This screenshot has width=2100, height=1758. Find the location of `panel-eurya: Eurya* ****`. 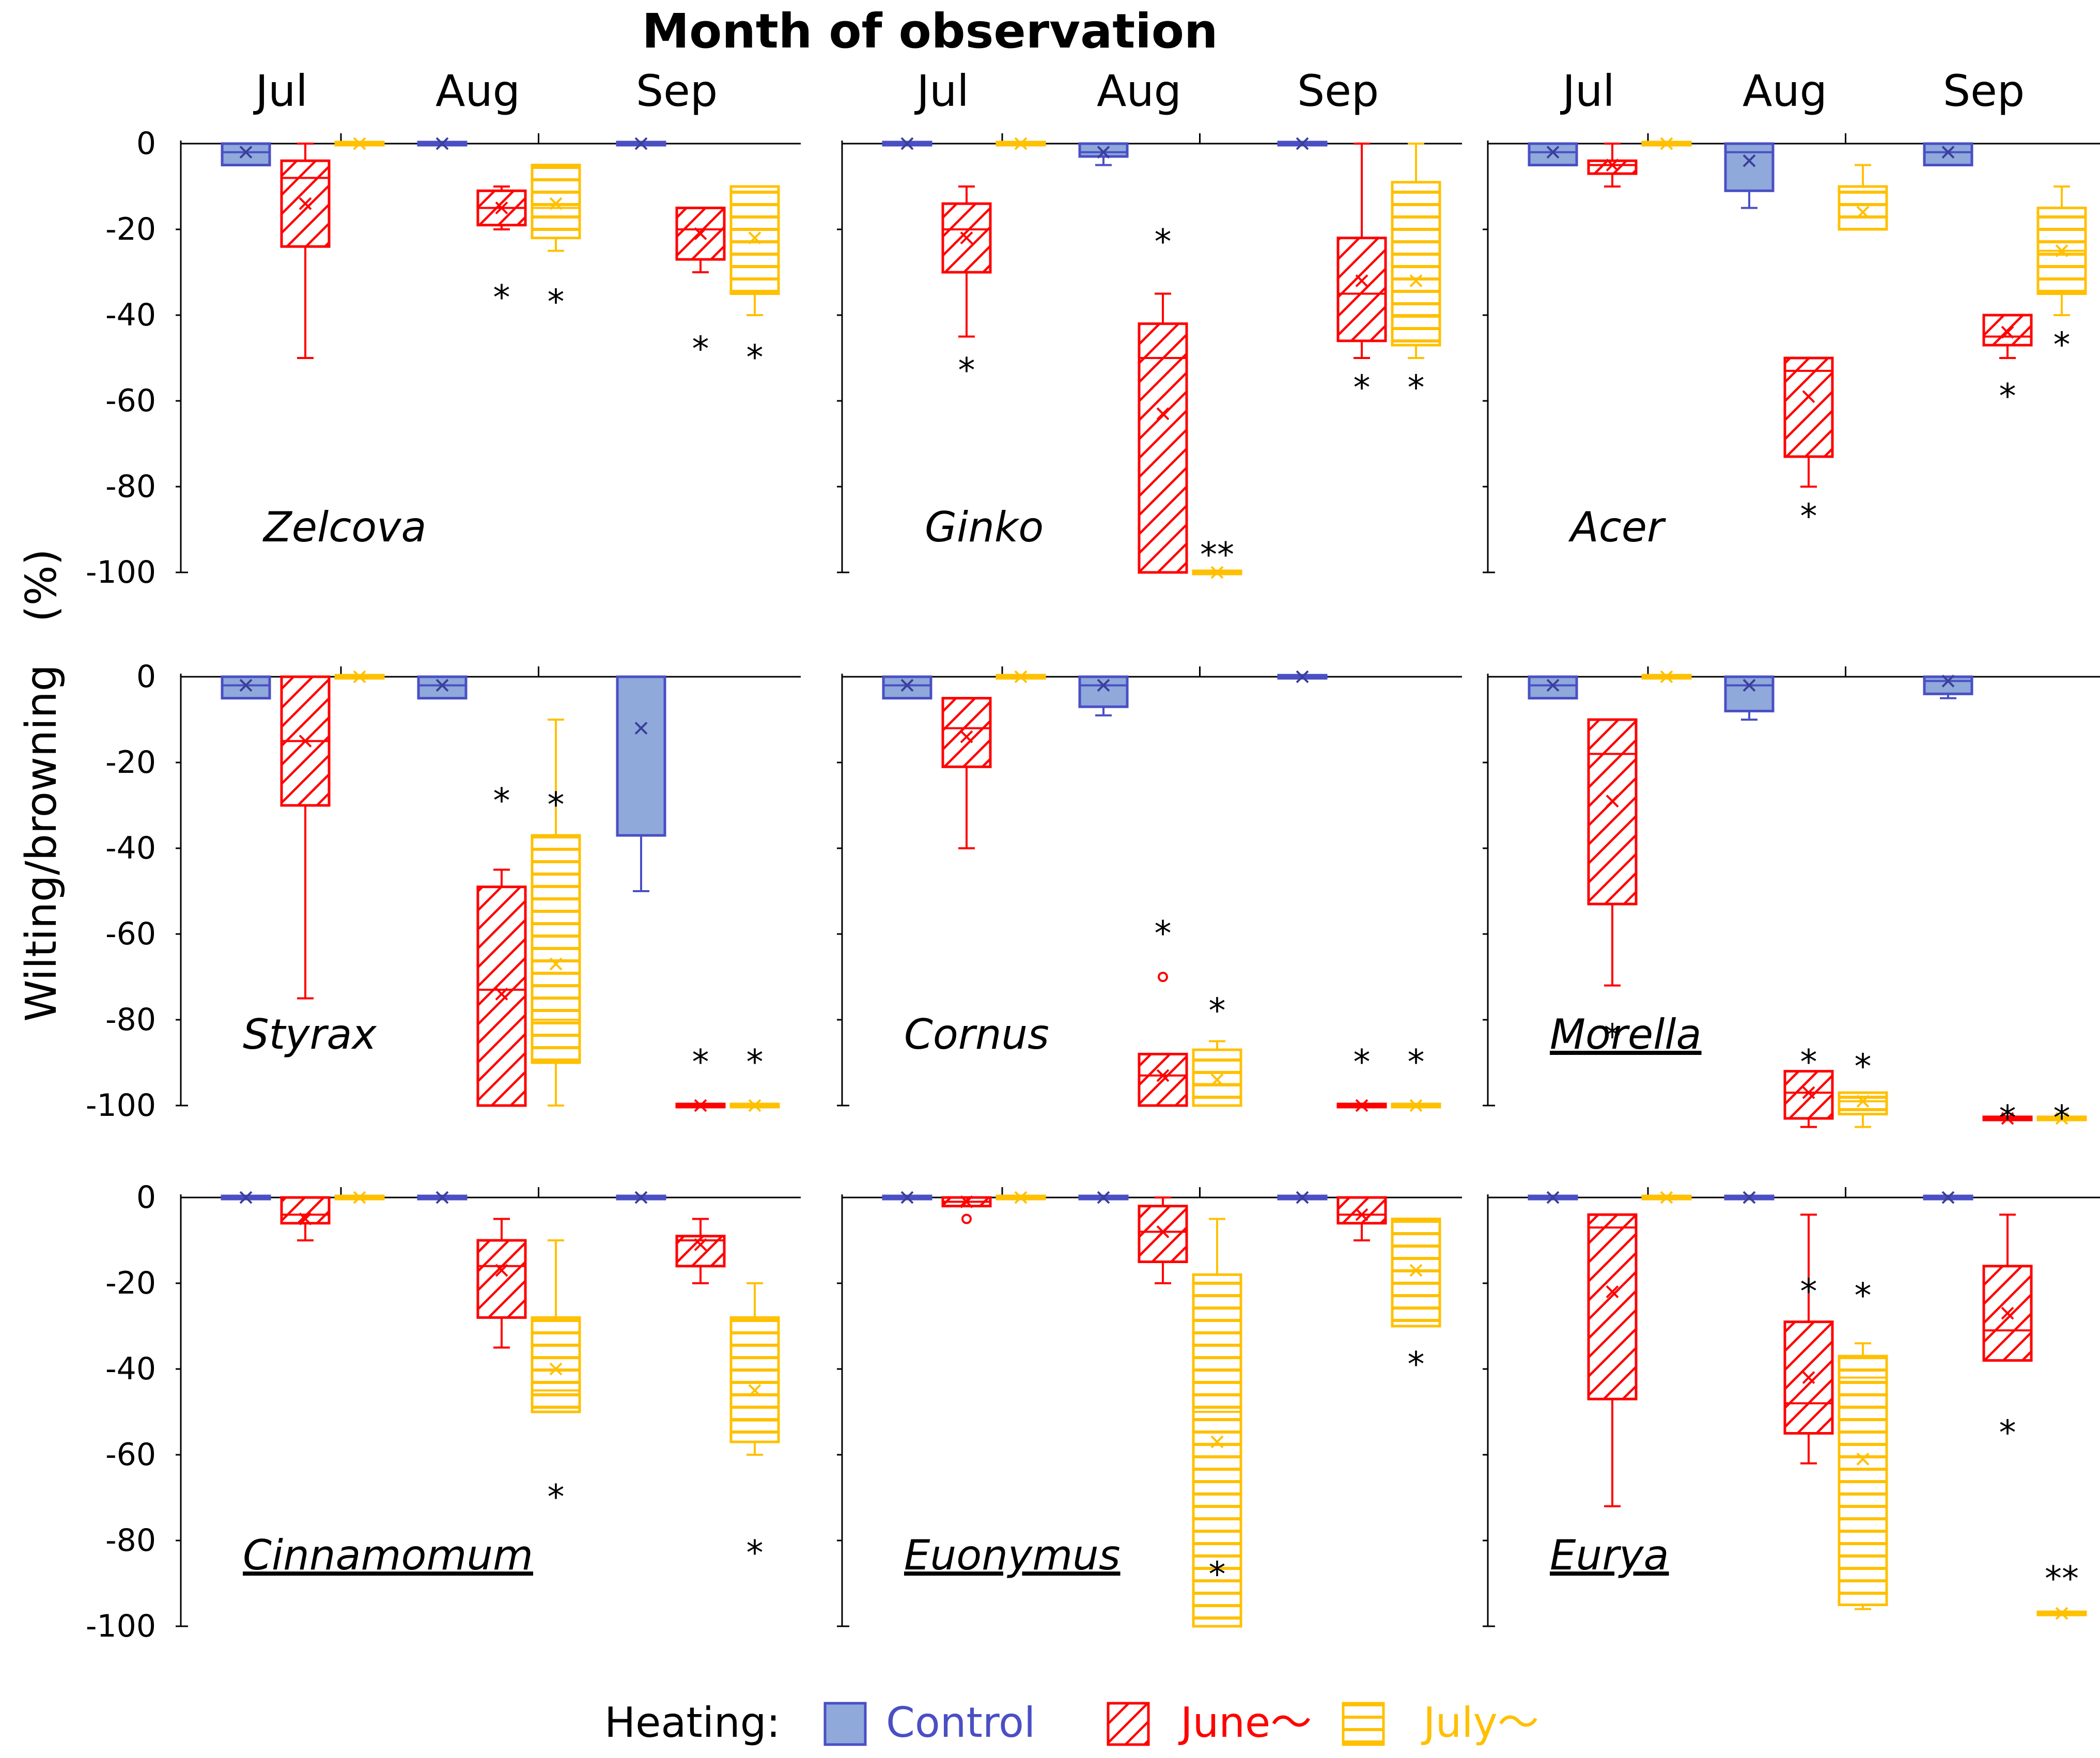

panel-eurya: Eurya* **** is located at coordinates (1791, 1407).